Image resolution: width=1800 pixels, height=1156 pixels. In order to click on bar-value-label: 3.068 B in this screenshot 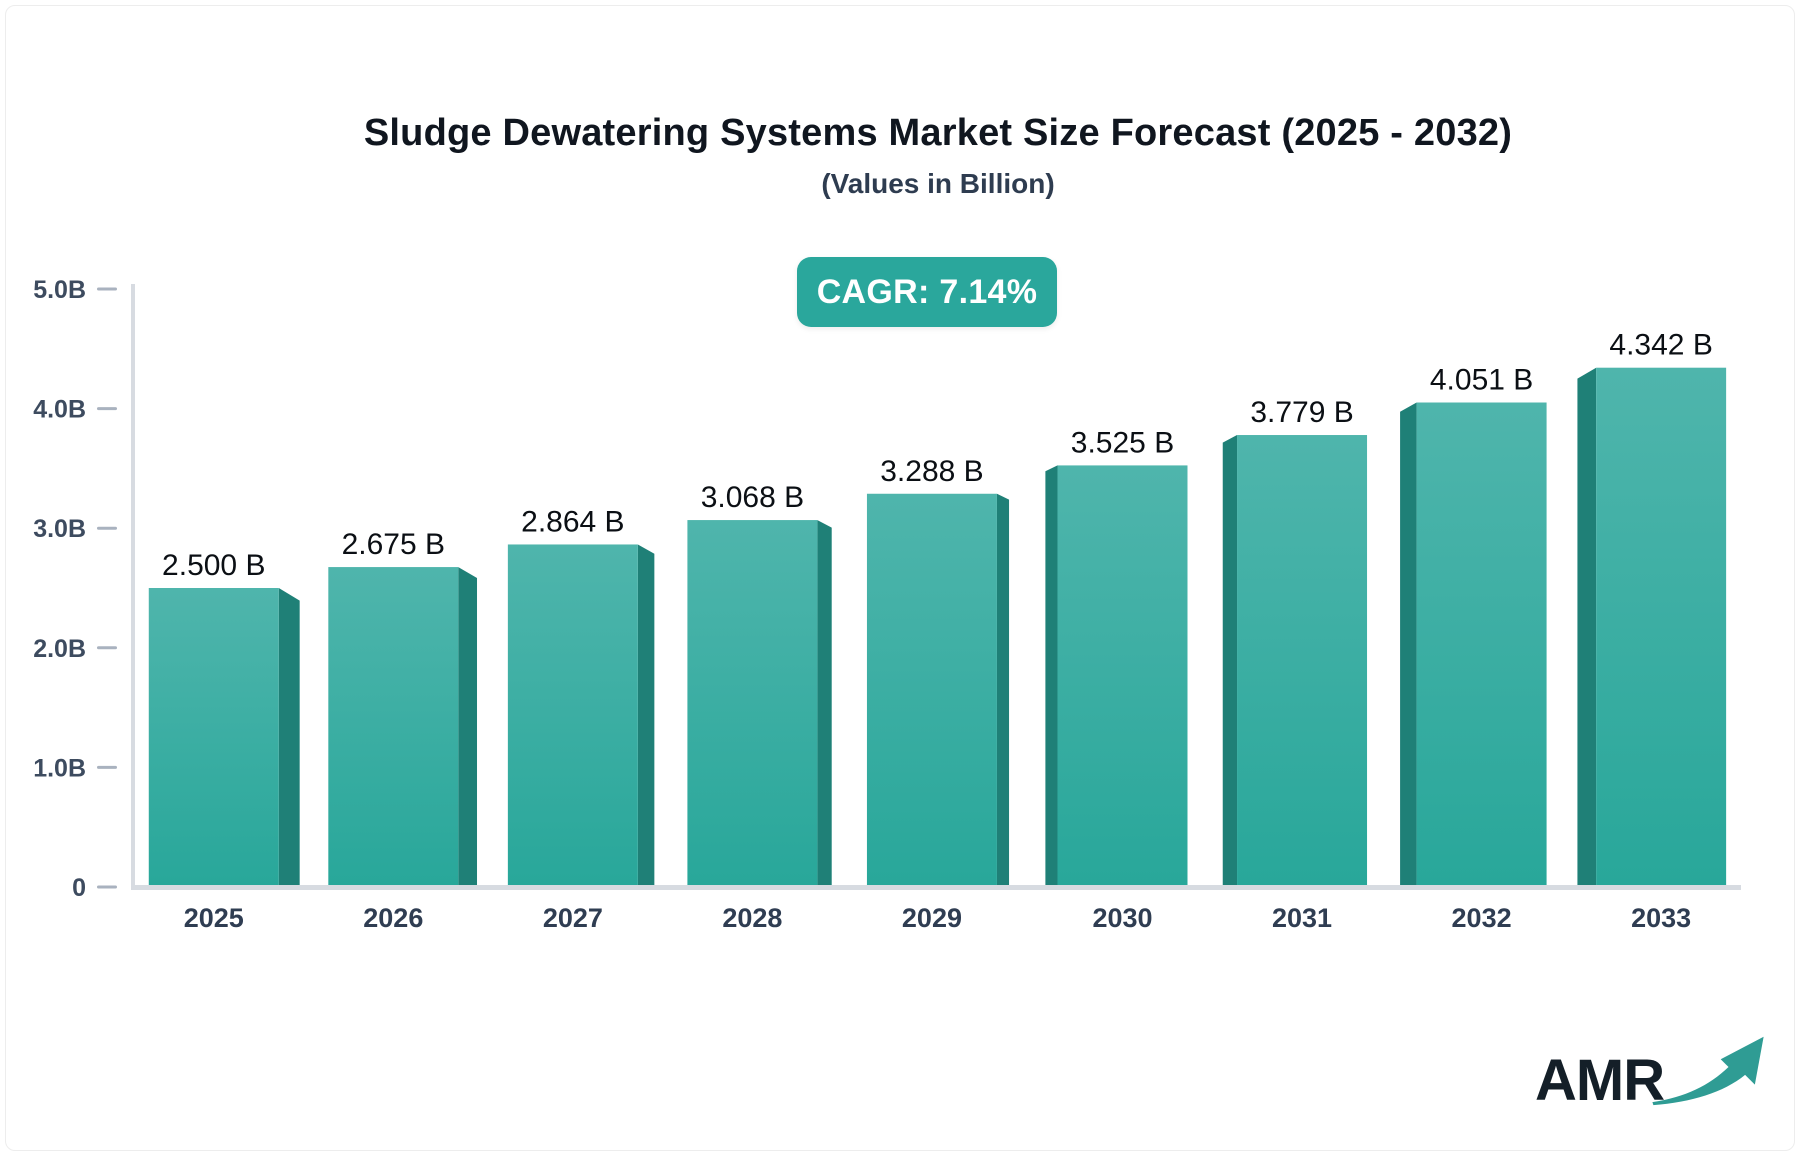, I will do `click(752, 497)`.